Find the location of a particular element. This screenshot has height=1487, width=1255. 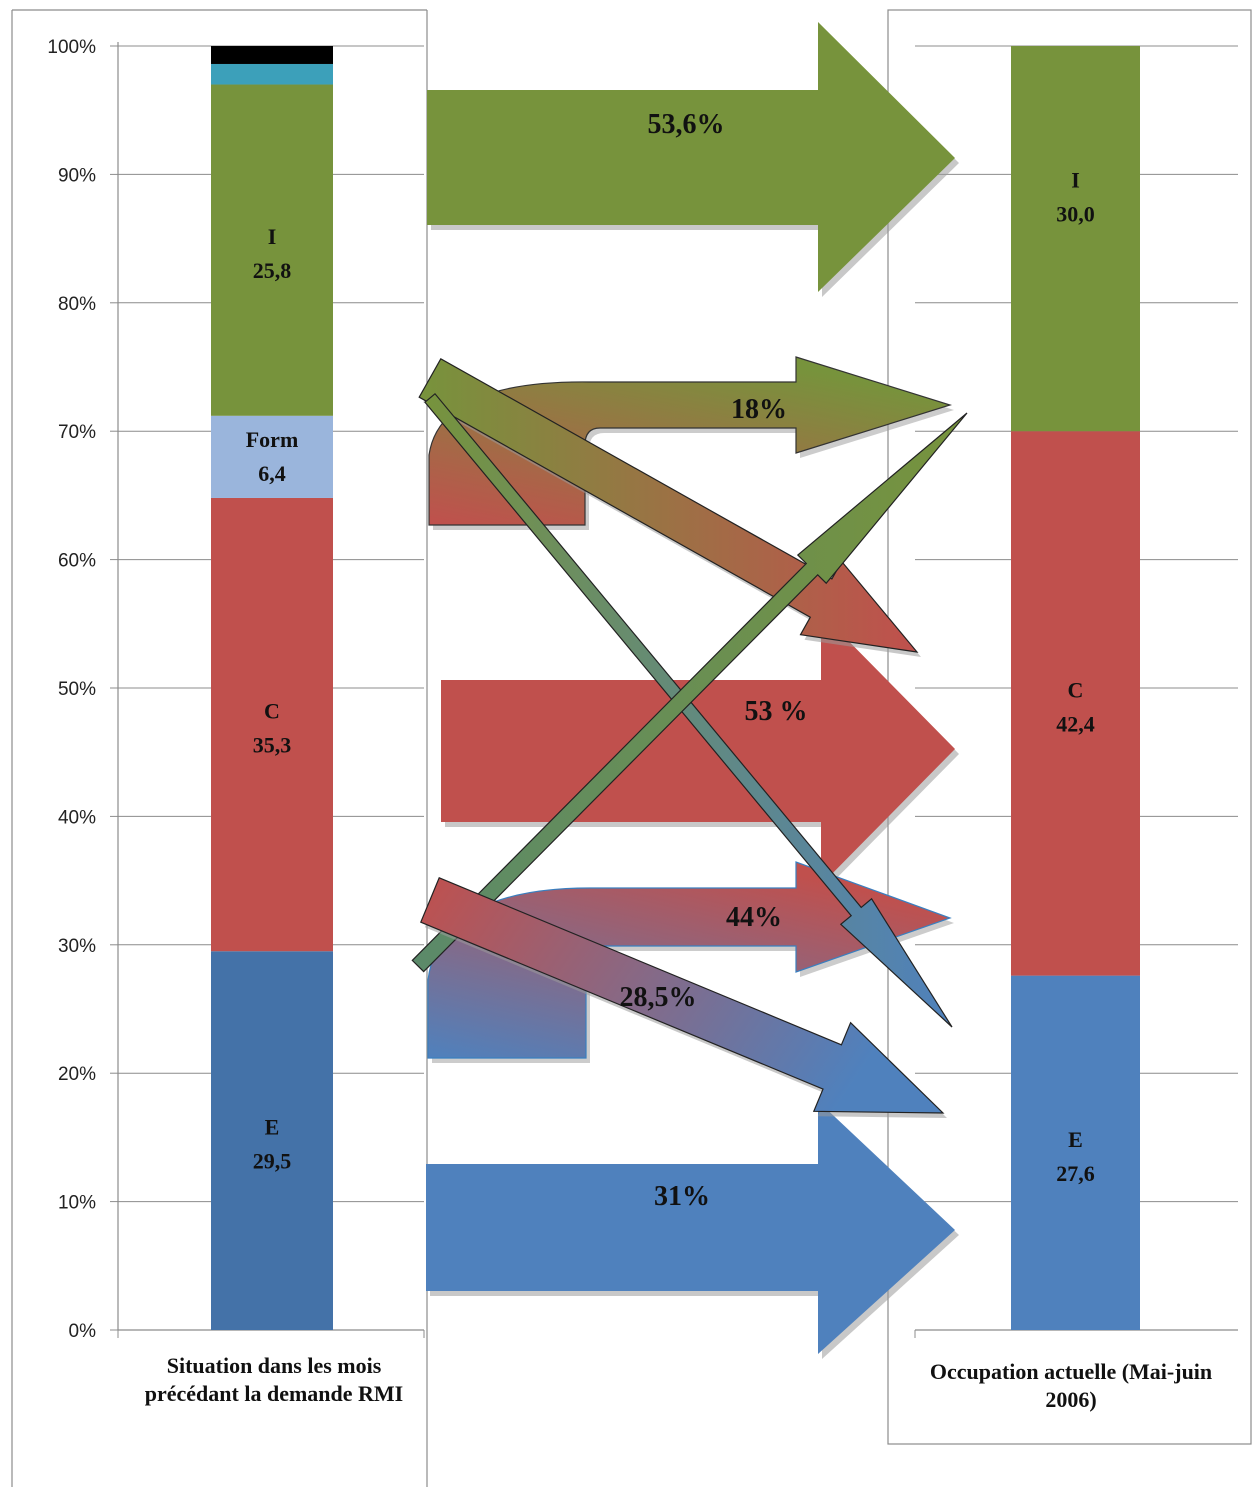

right-bar-segment-label-e: E is located at coordinates (1075, 1139).